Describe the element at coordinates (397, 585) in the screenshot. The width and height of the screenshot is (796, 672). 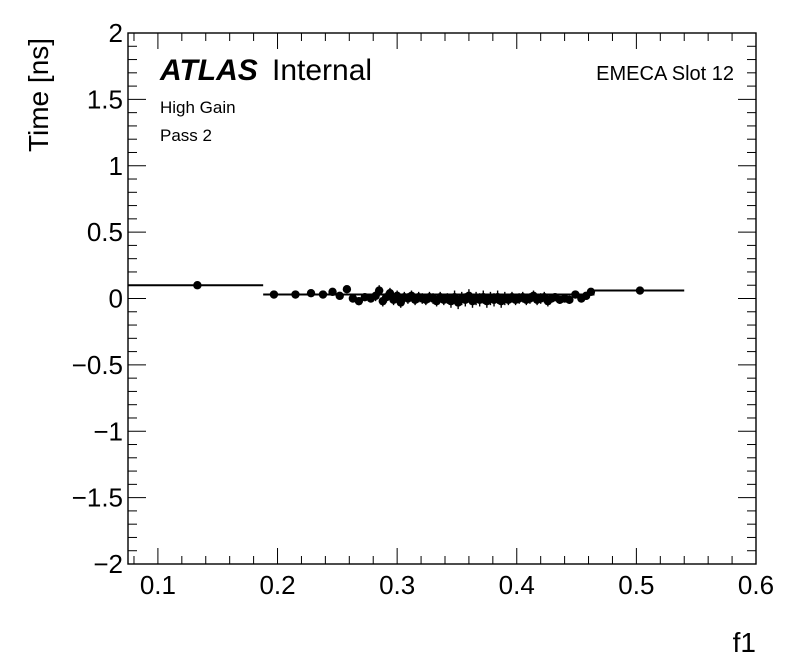
I see `x-tick-label: 0.3` at that location.